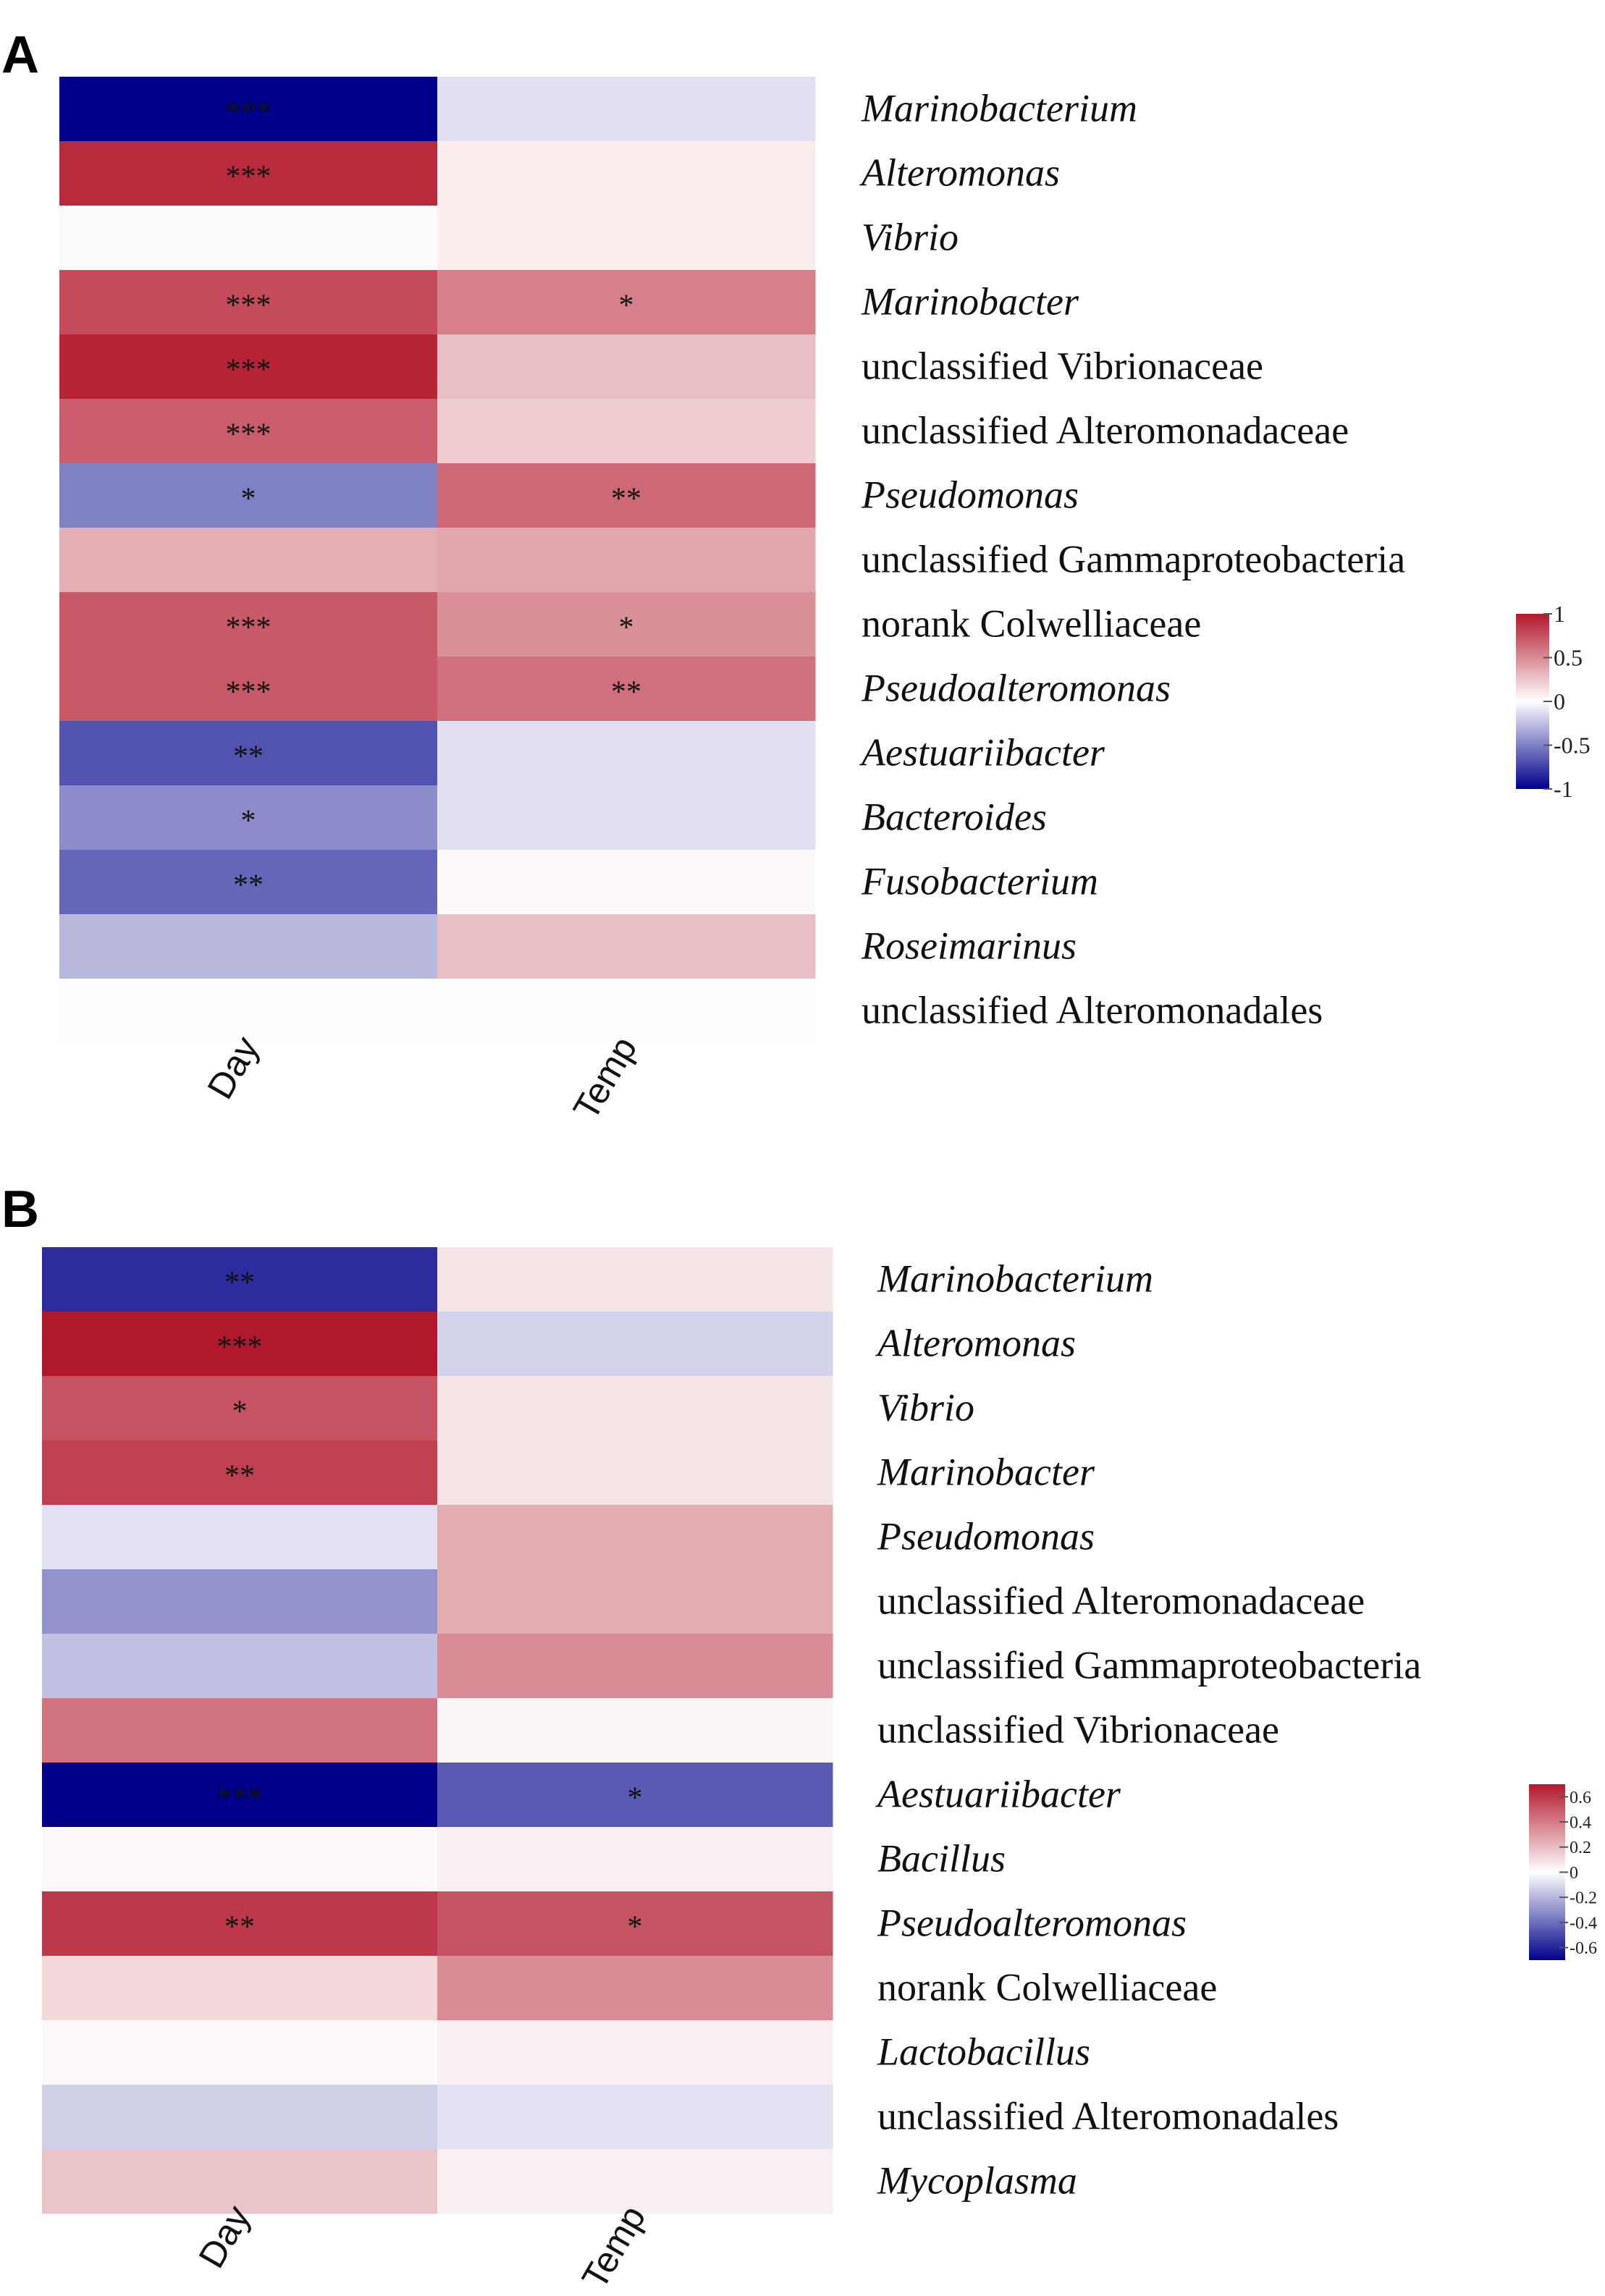 The image size is (1605, 2296). Describe the element at coordinates (1133, 559) in the screenshot. I see `row-label-unclassified-gammaproteobacteria: unclassified Gammaproteobacteria` at that location.